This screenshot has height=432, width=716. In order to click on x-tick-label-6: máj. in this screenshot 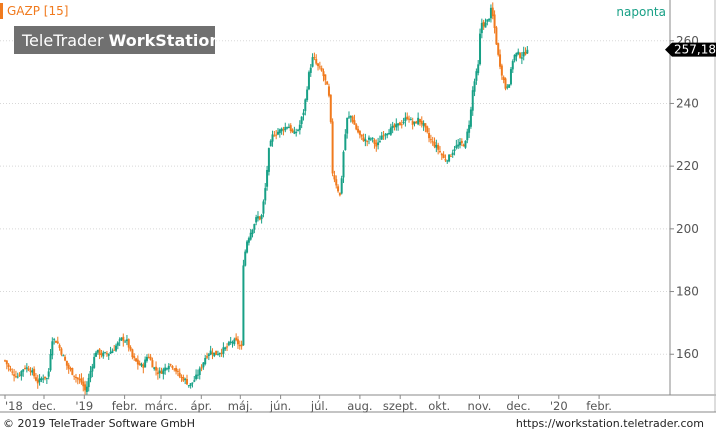, I will do `click(240, 406)`.